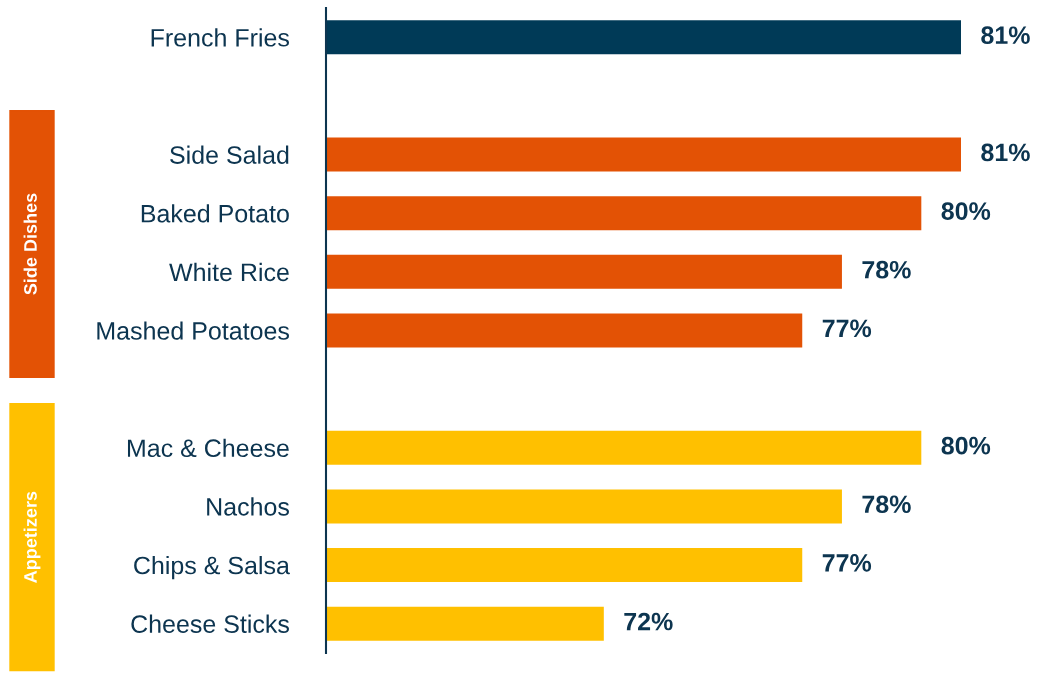 The image size is (1040, 676). I want to click on data-label: 72%, so click(648, 621).